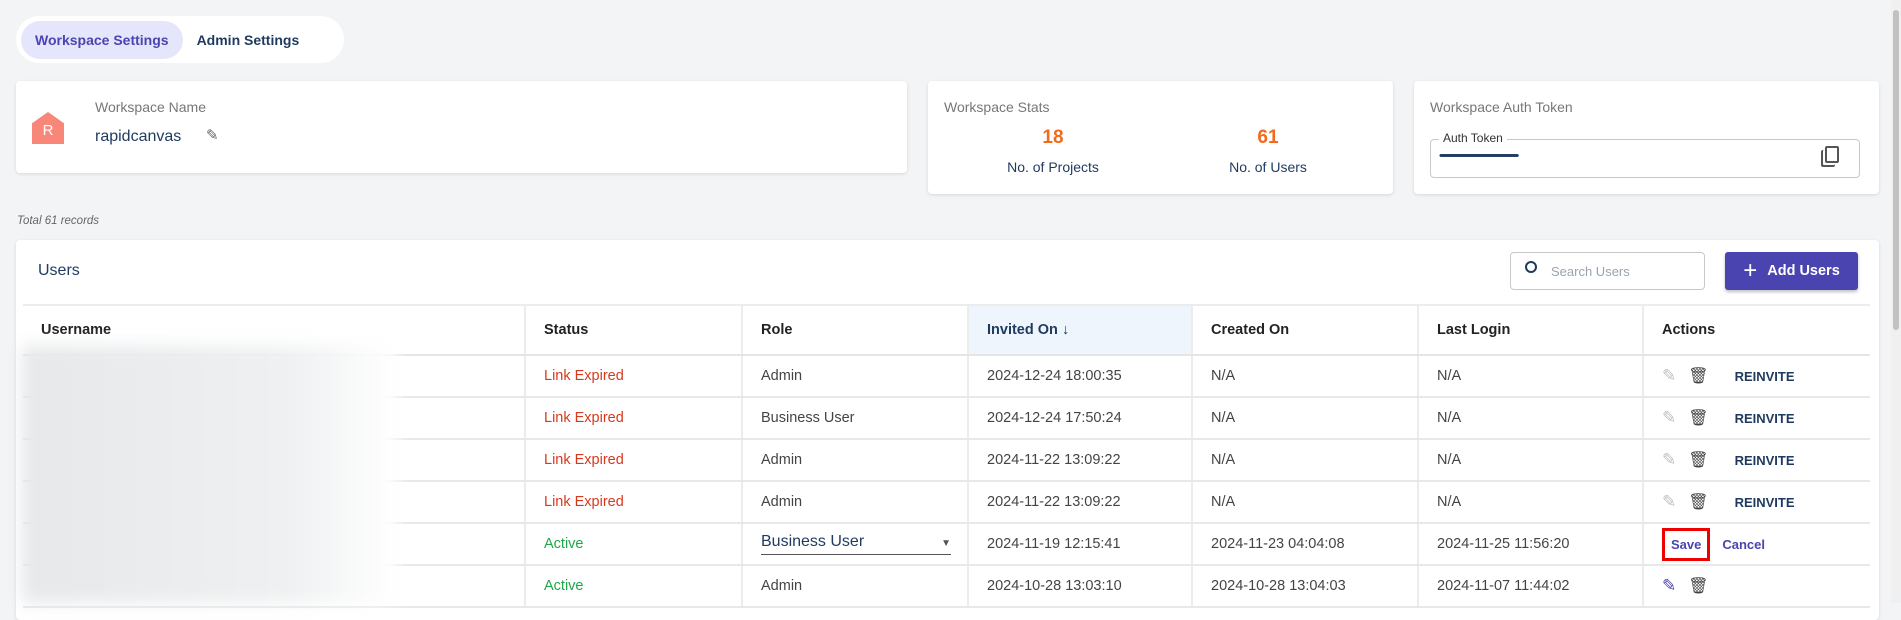 The width and height of the screenshot is (1901, 620). I want to click on tab-admin-settings: Admin Settings, so click(248, 39).